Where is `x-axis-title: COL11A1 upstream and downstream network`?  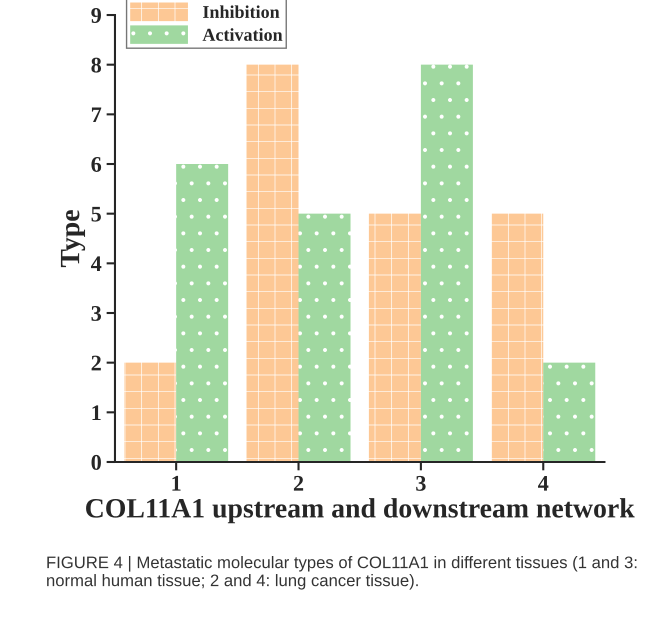
x-axis-title: COL11A1 upstream and downstream network is located at coordinates (360, 511).